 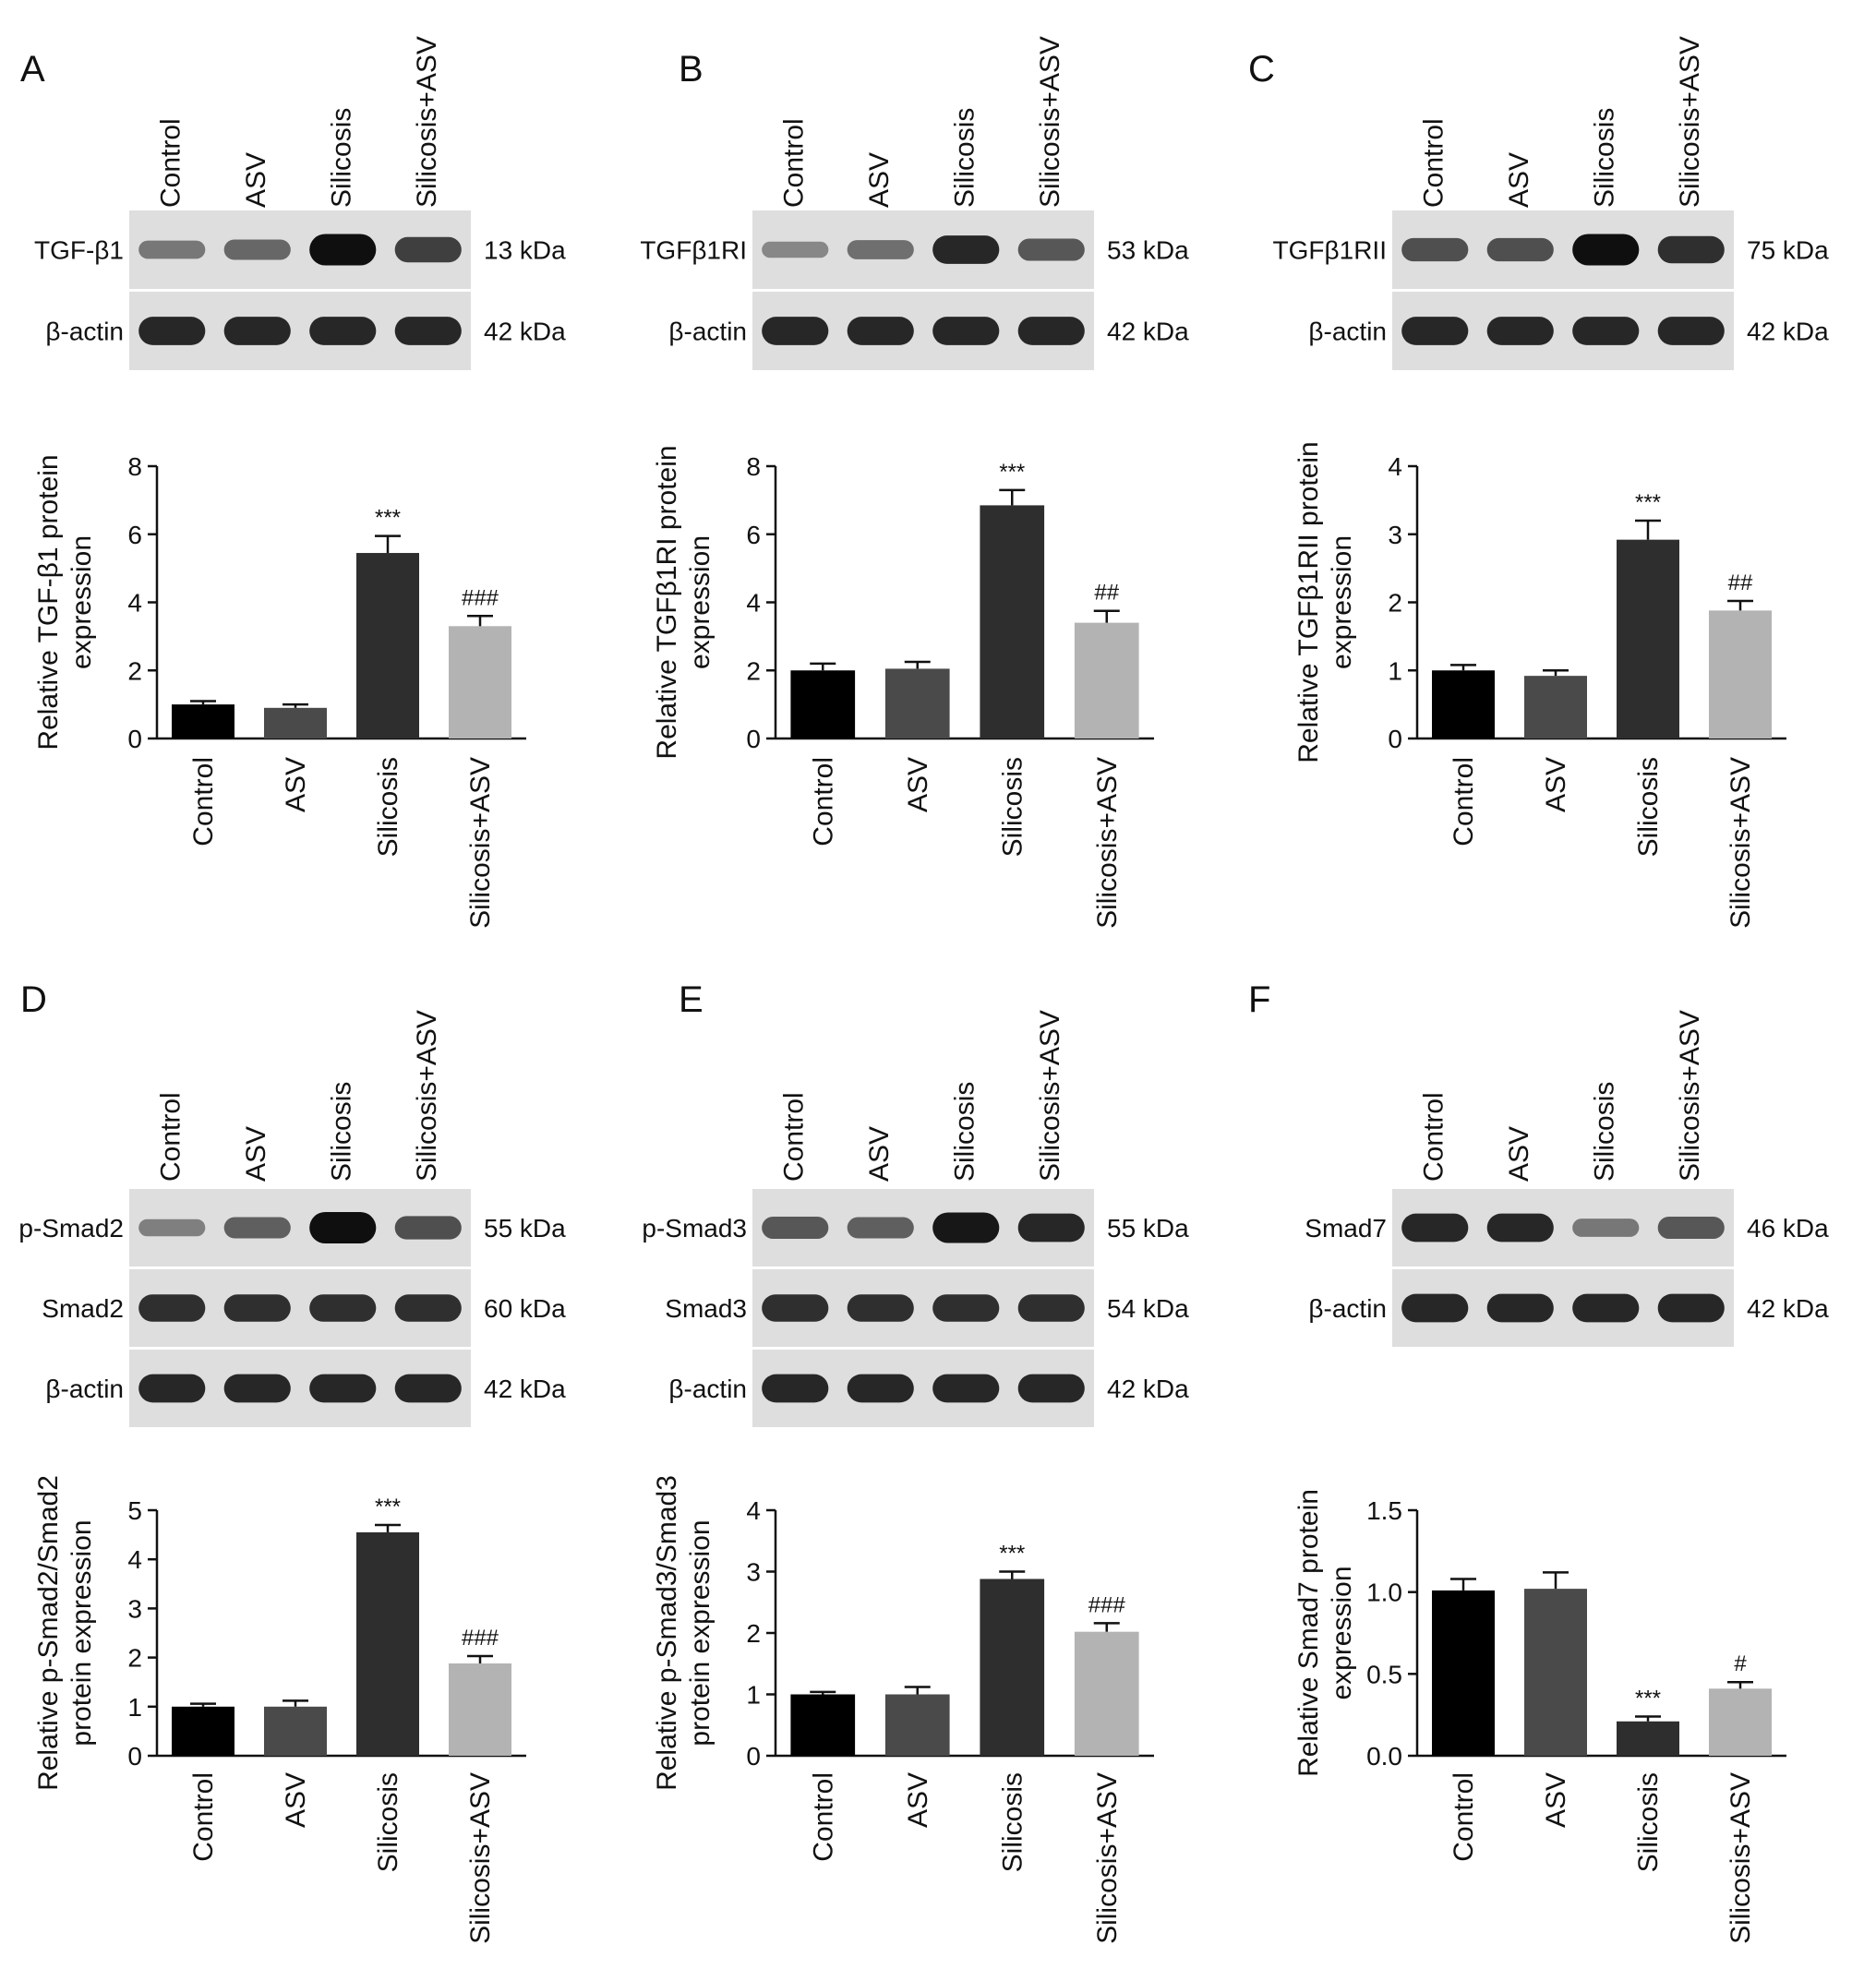 What do you see at coordinates (1384, 1757) in the screenshot?
I see `y-tick-label: 0.0` at bounding box center [1384, 1757].